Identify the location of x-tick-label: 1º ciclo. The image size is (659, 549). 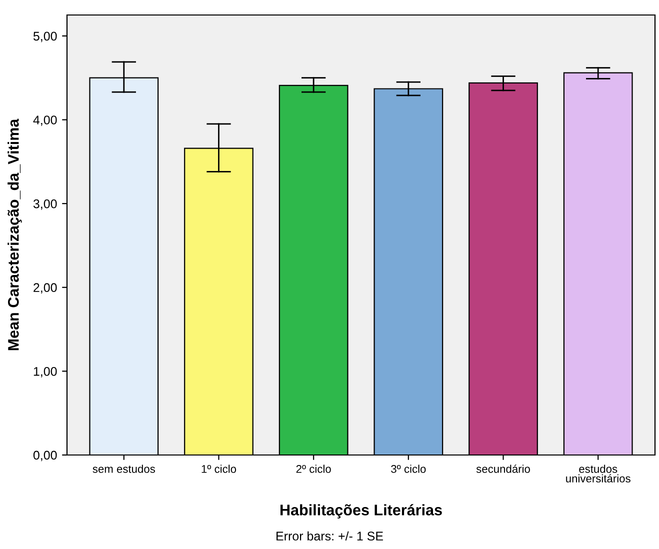
(219, 468).